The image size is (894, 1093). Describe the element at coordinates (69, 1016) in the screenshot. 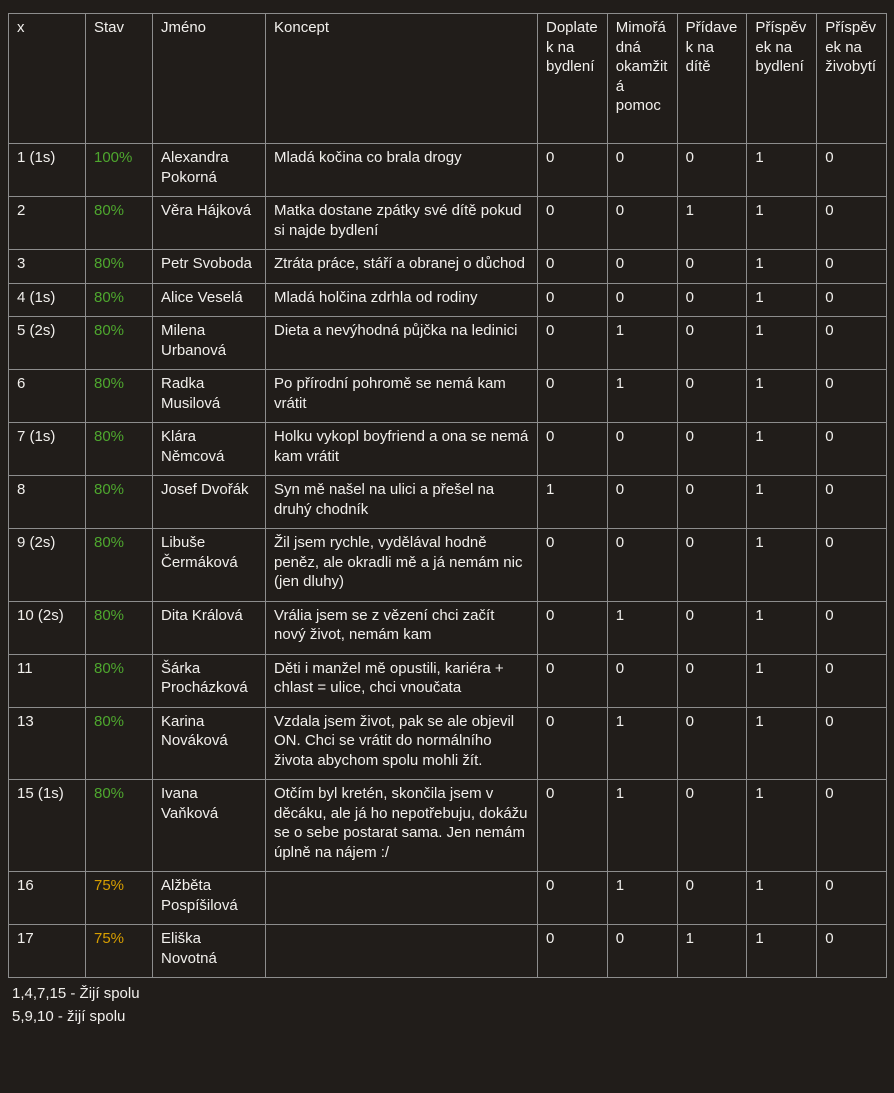

I see `footer-note: 5,9,10 - žijí spolu` at that location.